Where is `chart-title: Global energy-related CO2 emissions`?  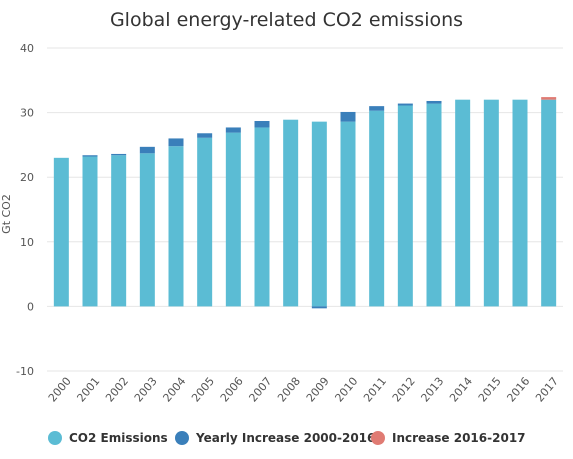 chart-title: Global energy-related CO2 emissions is located at coordinates (286, 20).